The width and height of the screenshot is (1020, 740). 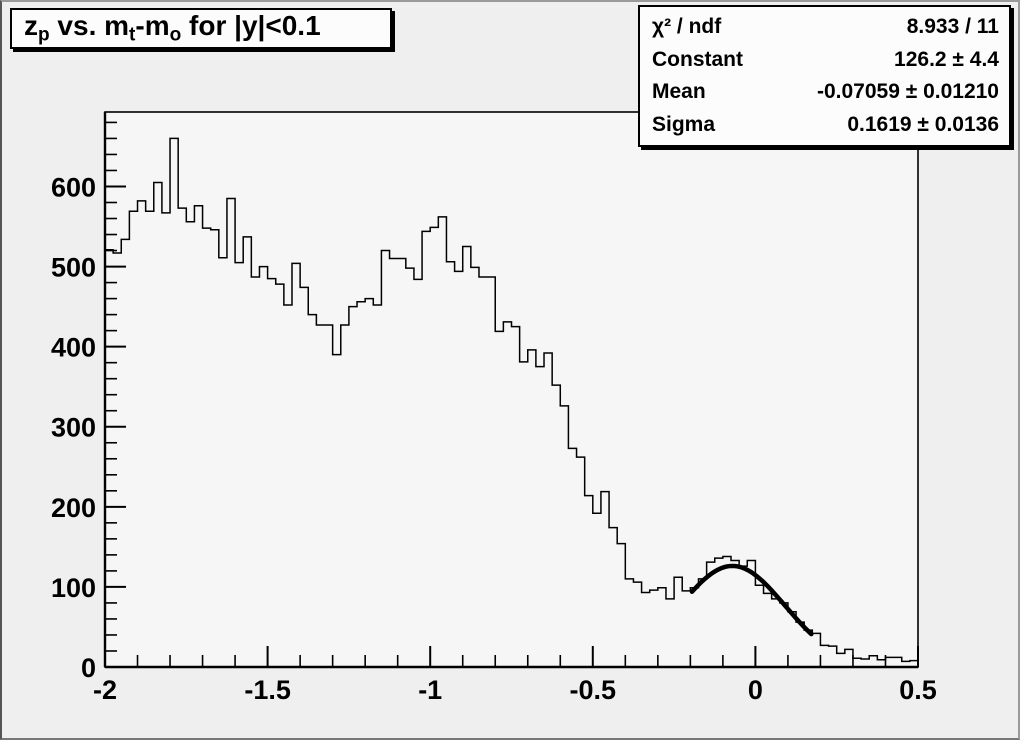 What do you see at coordinates (88, 668) in the screenshot?
I see `y-tick-label: 0` at bounding box center [88, 668].